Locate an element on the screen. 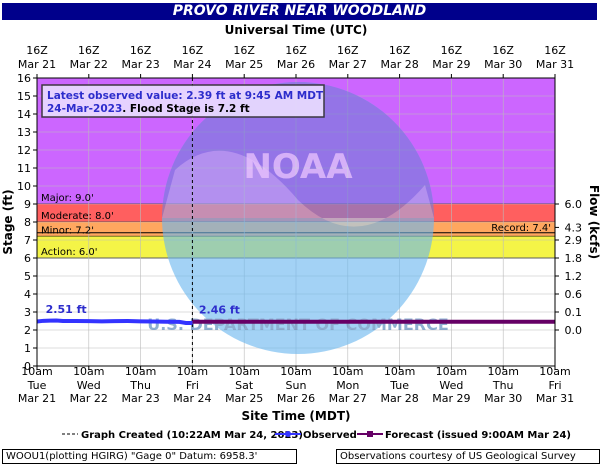 The width and height of the screenshot is (600, 465). left-axis-title: Stage (ft) is located at coordinates (8, 221).